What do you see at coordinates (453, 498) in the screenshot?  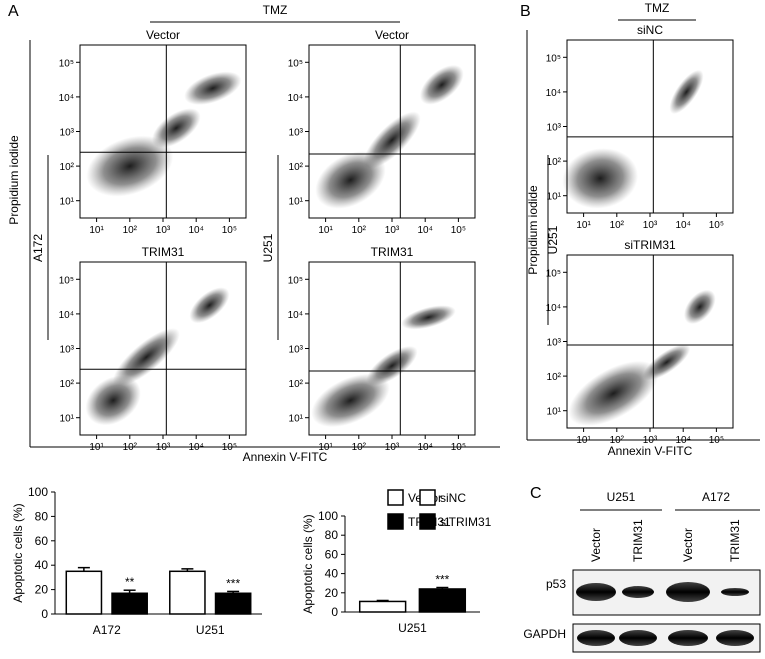 I see `legend-label: siNC` at bounding box center [453, 498].